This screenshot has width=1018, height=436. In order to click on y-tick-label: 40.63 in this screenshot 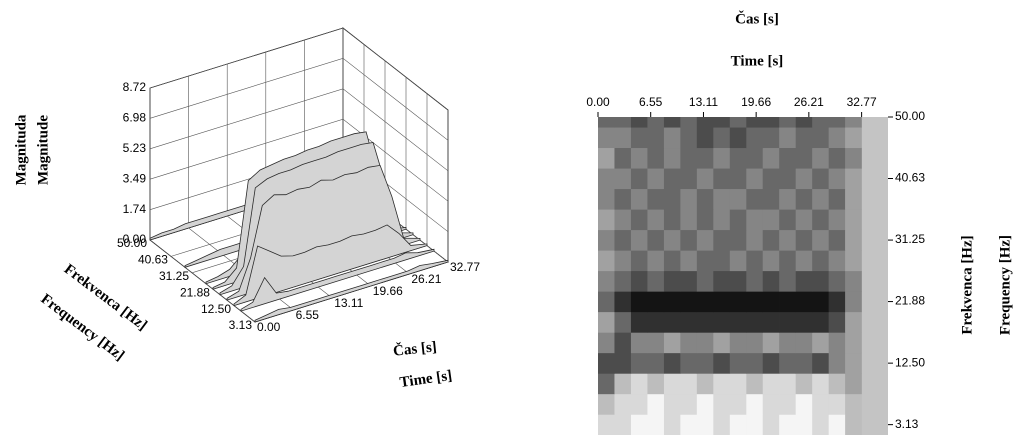, I will do `click(153, 260)`.